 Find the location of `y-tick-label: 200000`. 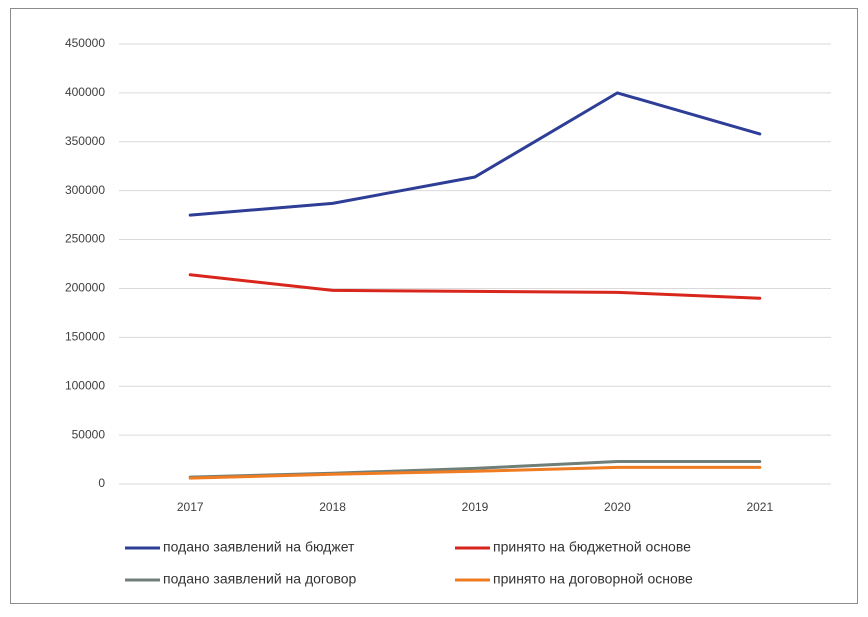

y-tick-label: 200000 is located at coordinates (85, 288).